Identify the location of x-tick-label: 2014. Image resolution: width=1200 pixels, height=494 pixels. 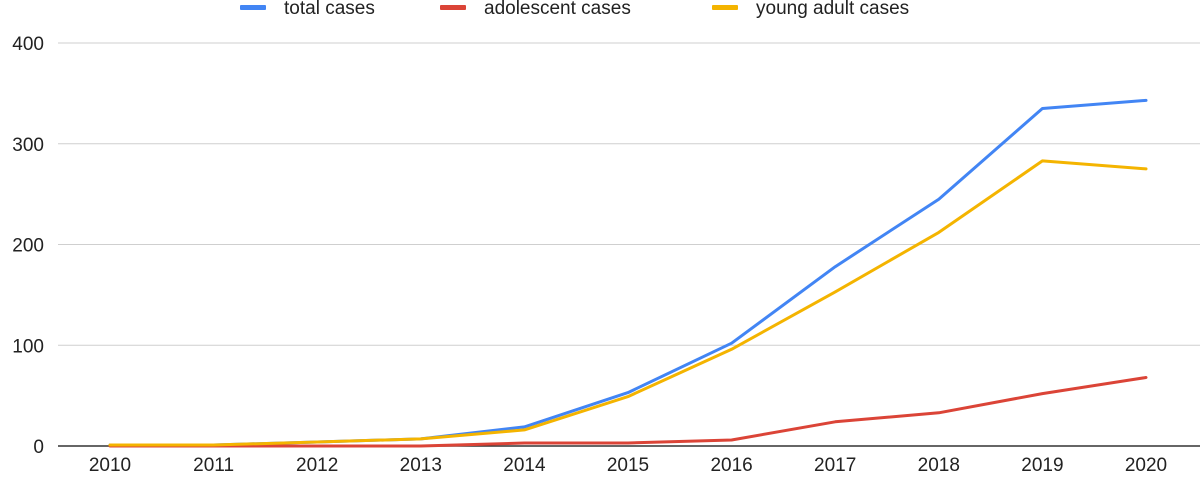
(524, 465).